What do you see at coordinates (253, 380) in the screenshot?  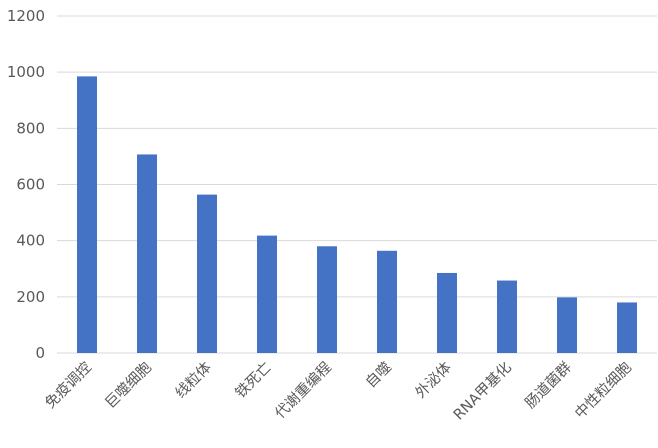 I see `x-category-label: 铁死亡` at bounding box center [253, 380].